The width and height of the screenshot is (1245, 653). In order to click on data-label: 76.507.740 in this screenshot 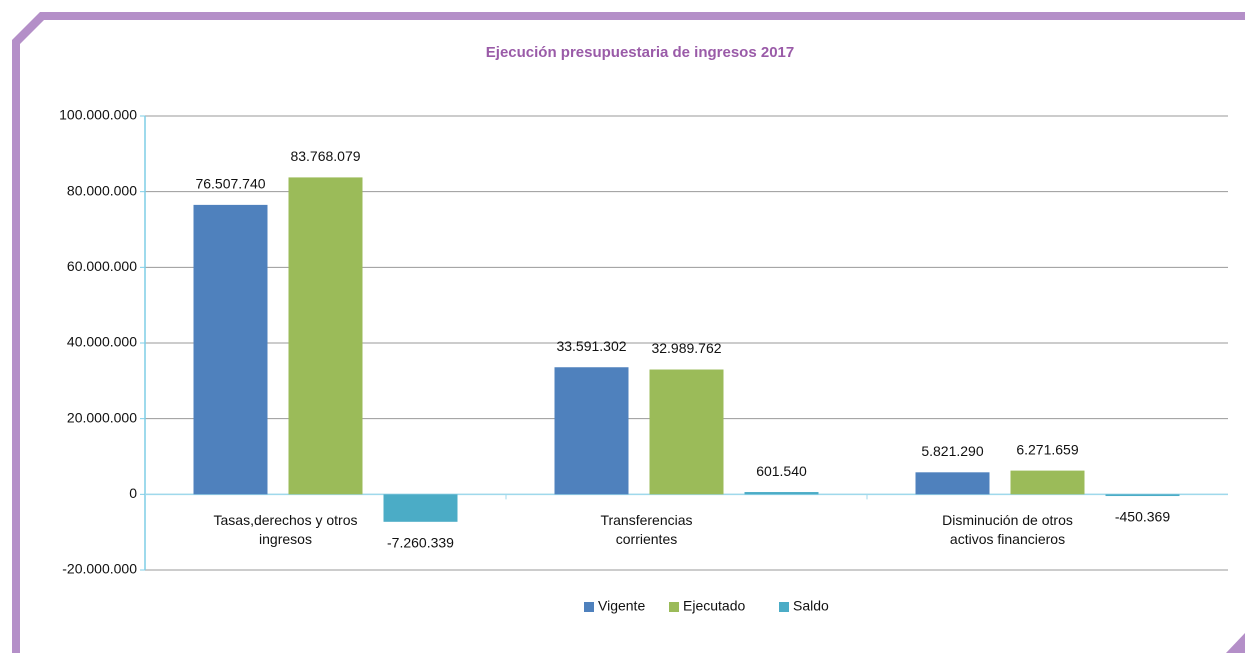, I will do `click(230, 184)`.